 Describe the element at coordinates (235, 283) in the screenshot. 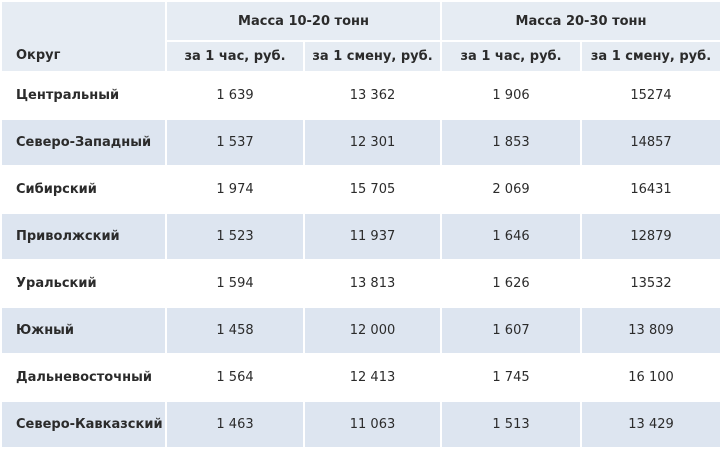

I see `price-cell: 1 594` at that location.